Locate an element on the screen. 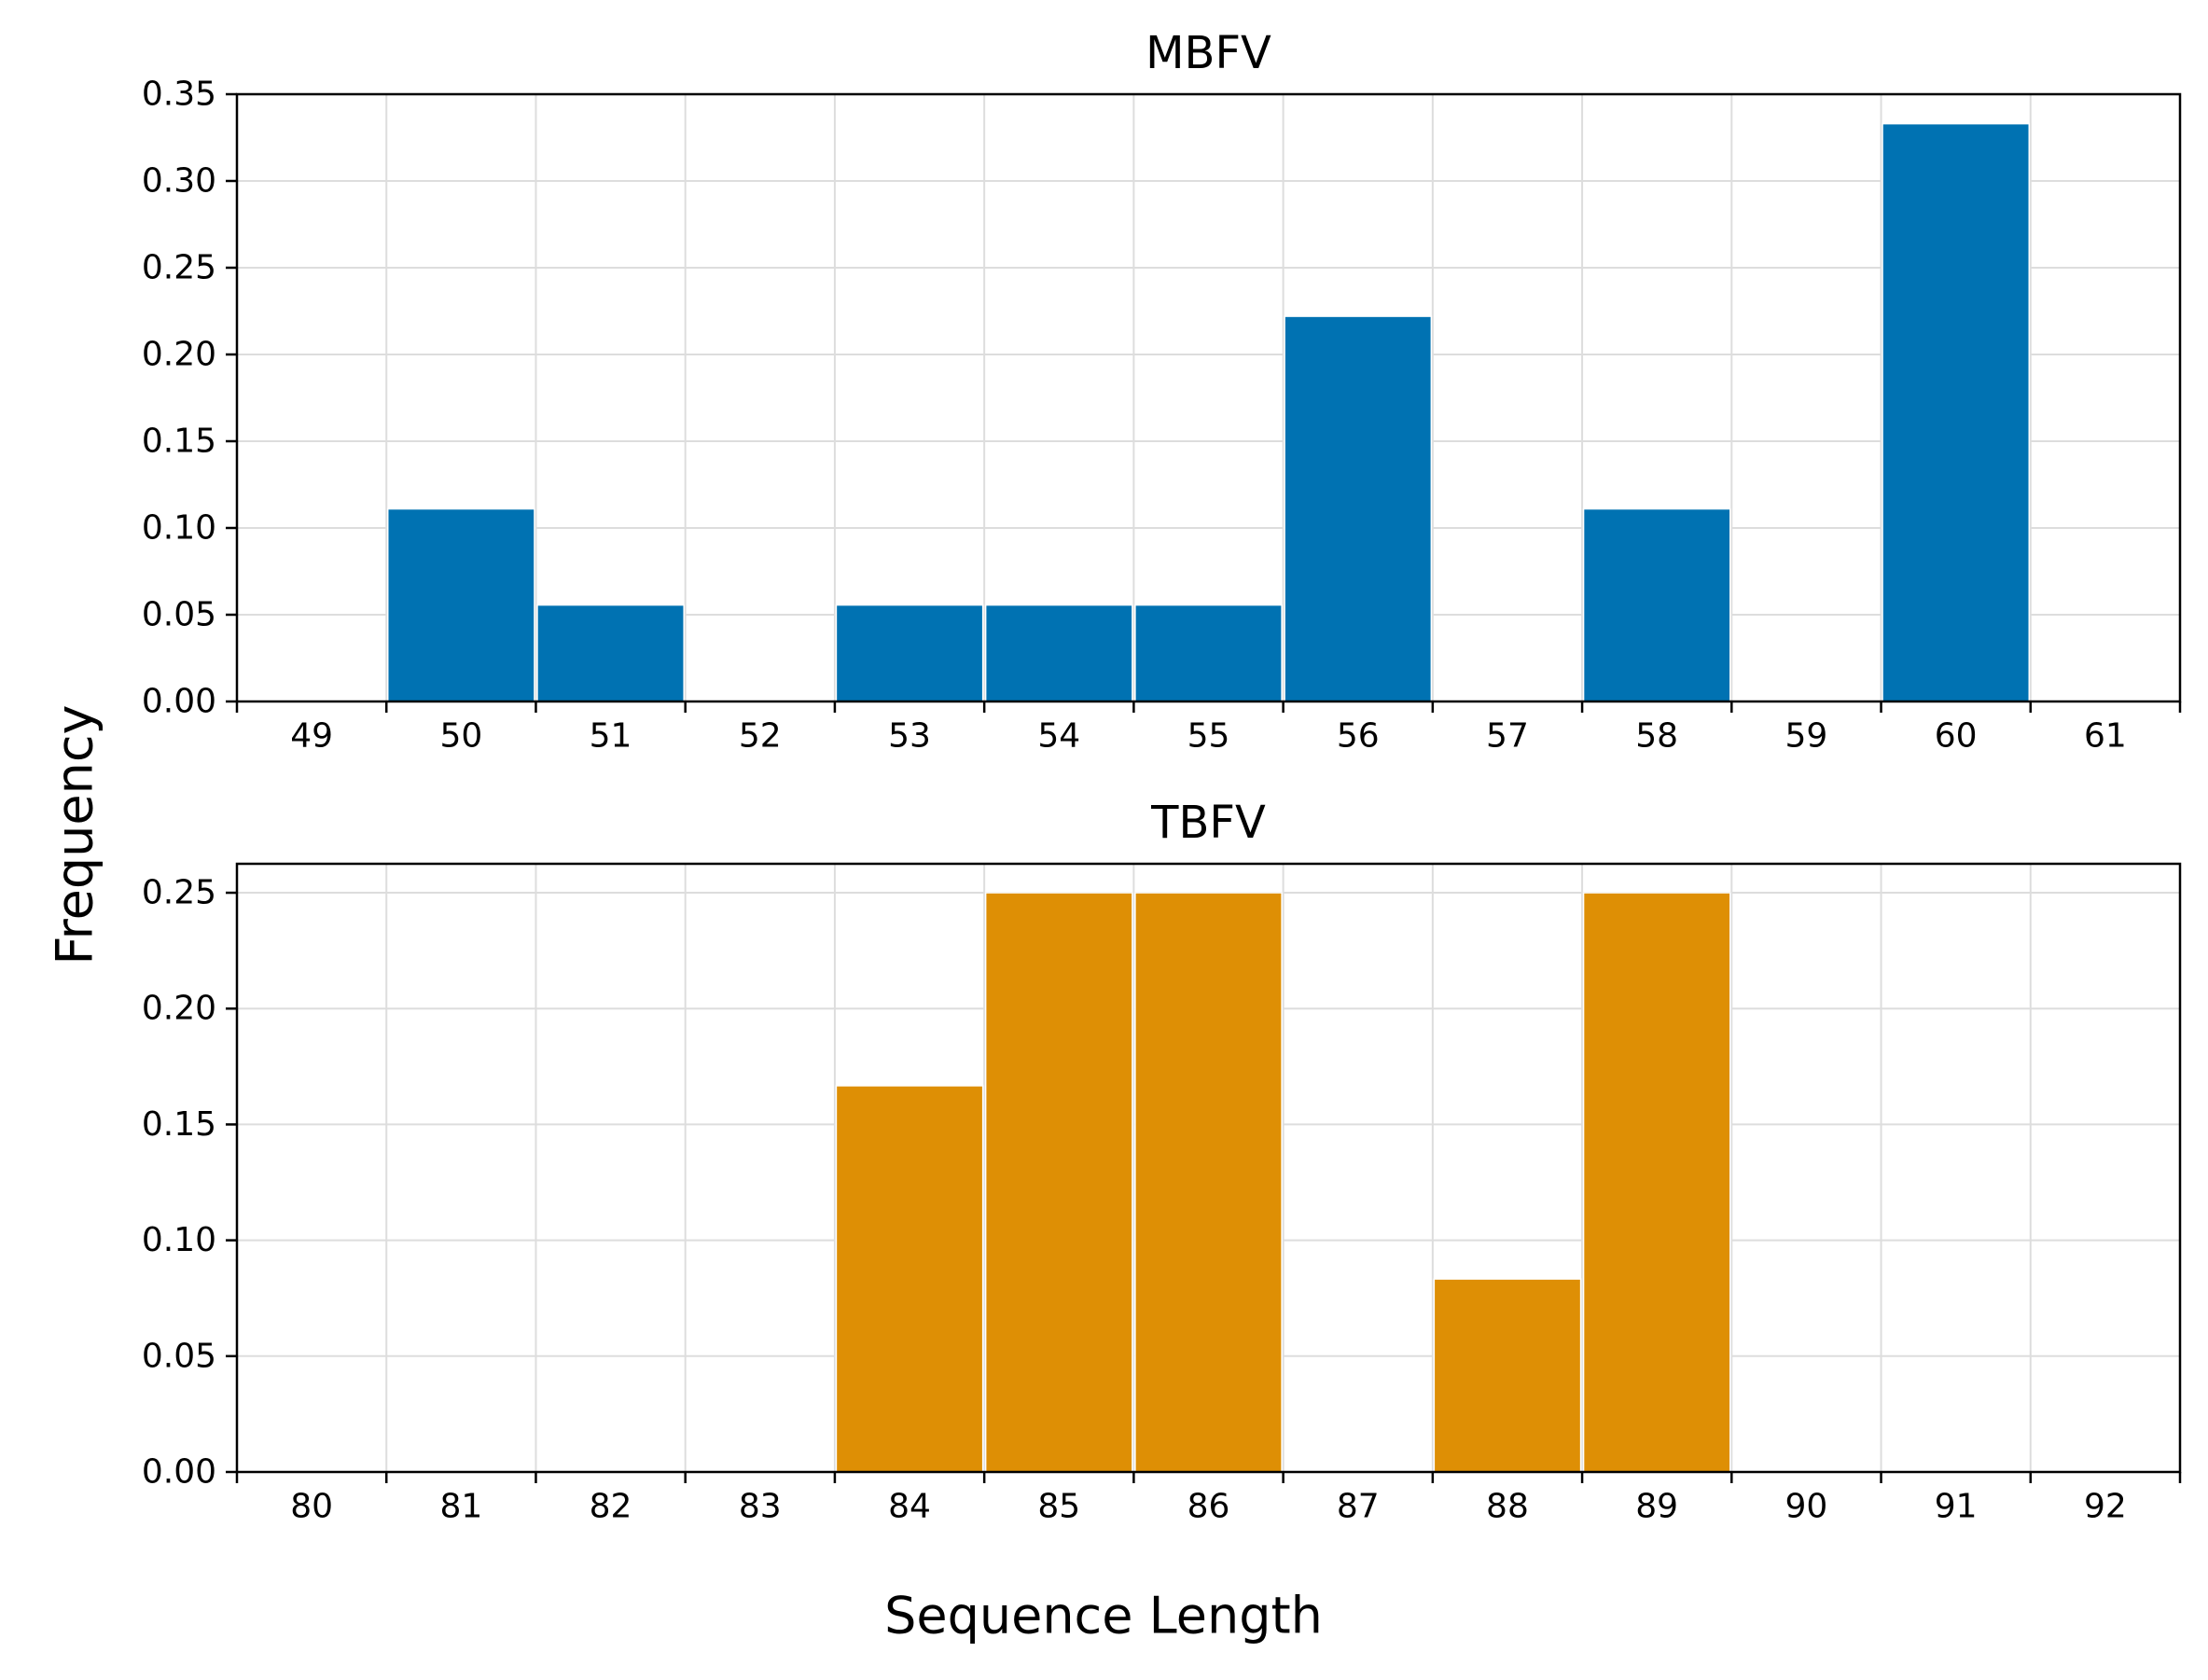 This screenshot has width=2208, height=1680. x-tick-label: 90 is located at coordinates (1806, 1507).